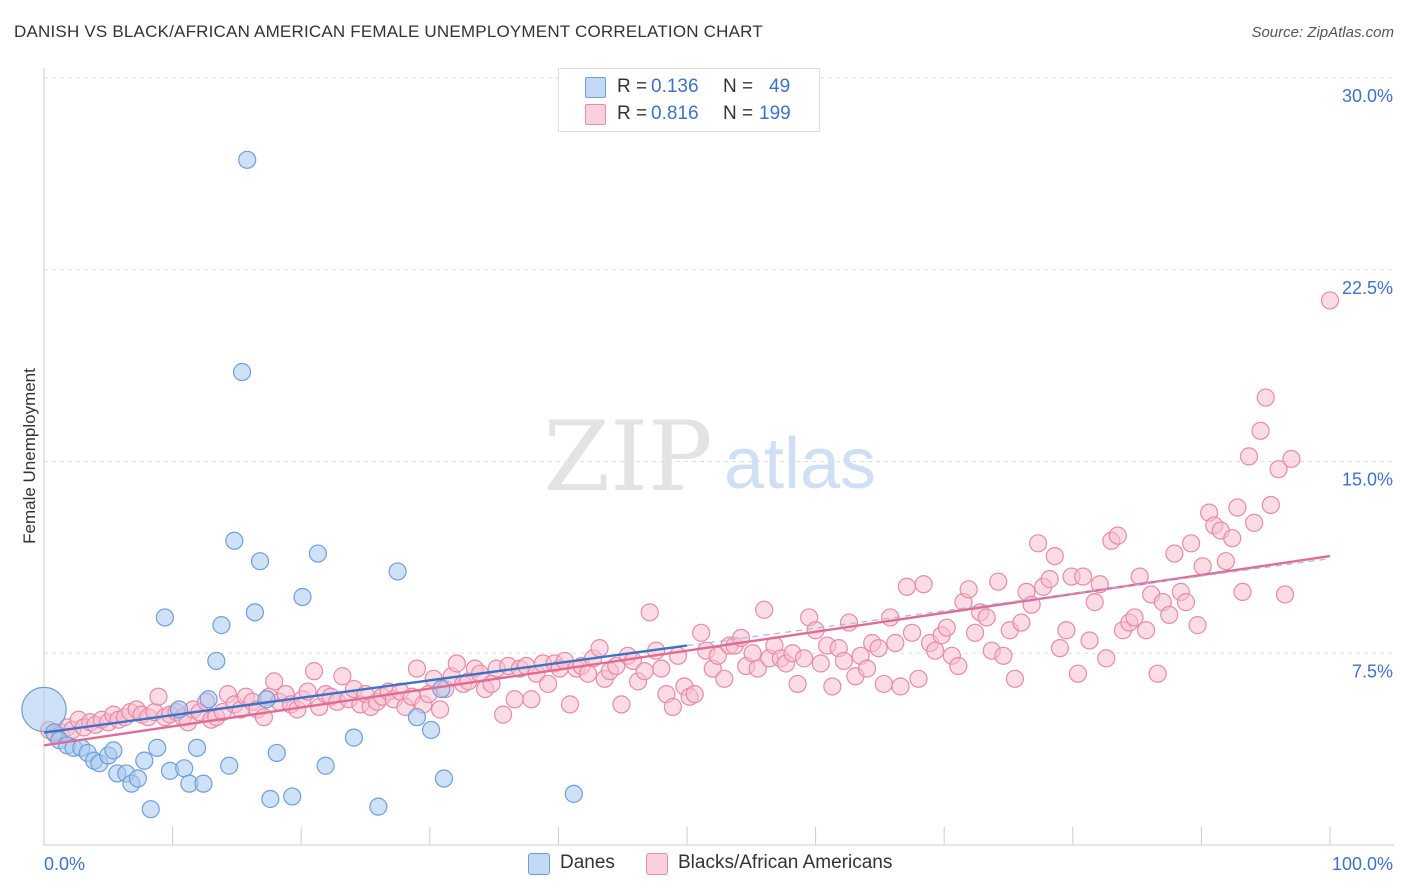 The width and height of the screenshot is (1406, 892). What do you see at coordinates (587, 862) in the screenshot?
I see `legend-label-danes: Danes` at bounding box center [587, 862].